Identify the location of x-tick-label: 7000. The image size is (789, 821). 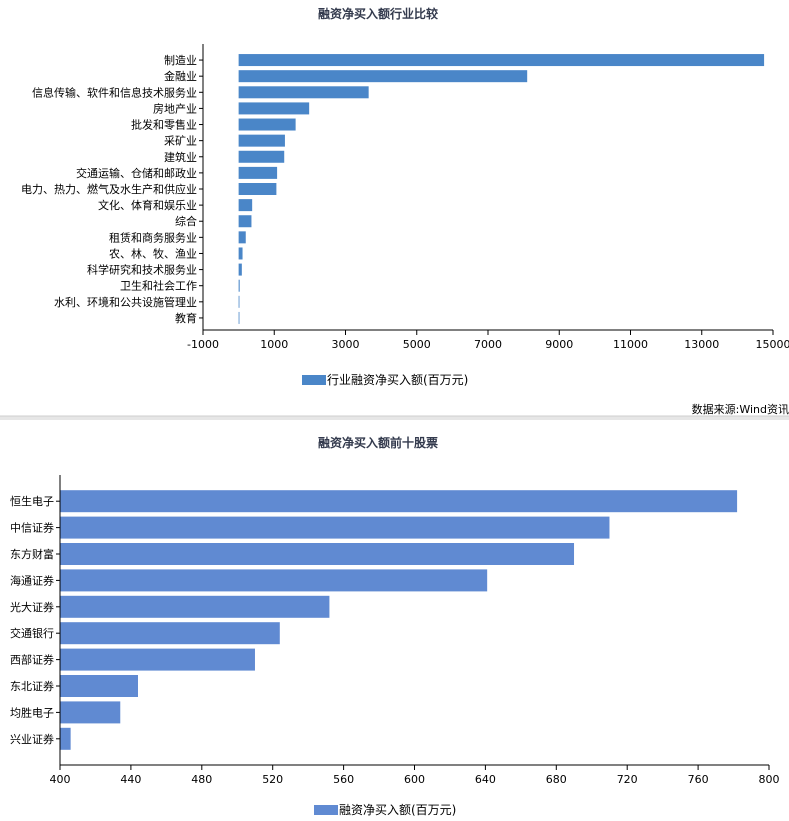
(488, 344).